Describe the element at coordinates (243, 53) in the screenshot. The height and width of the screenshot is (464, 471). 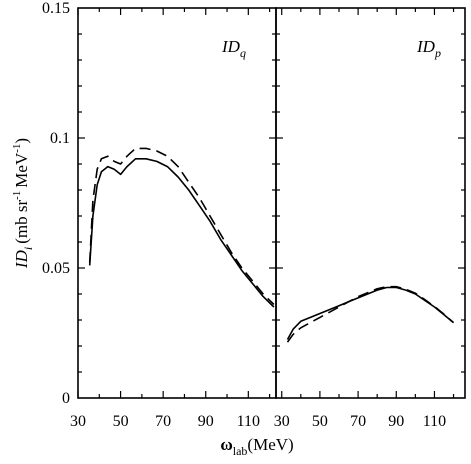
I see `panel-left-label-subscript: q` at that location.